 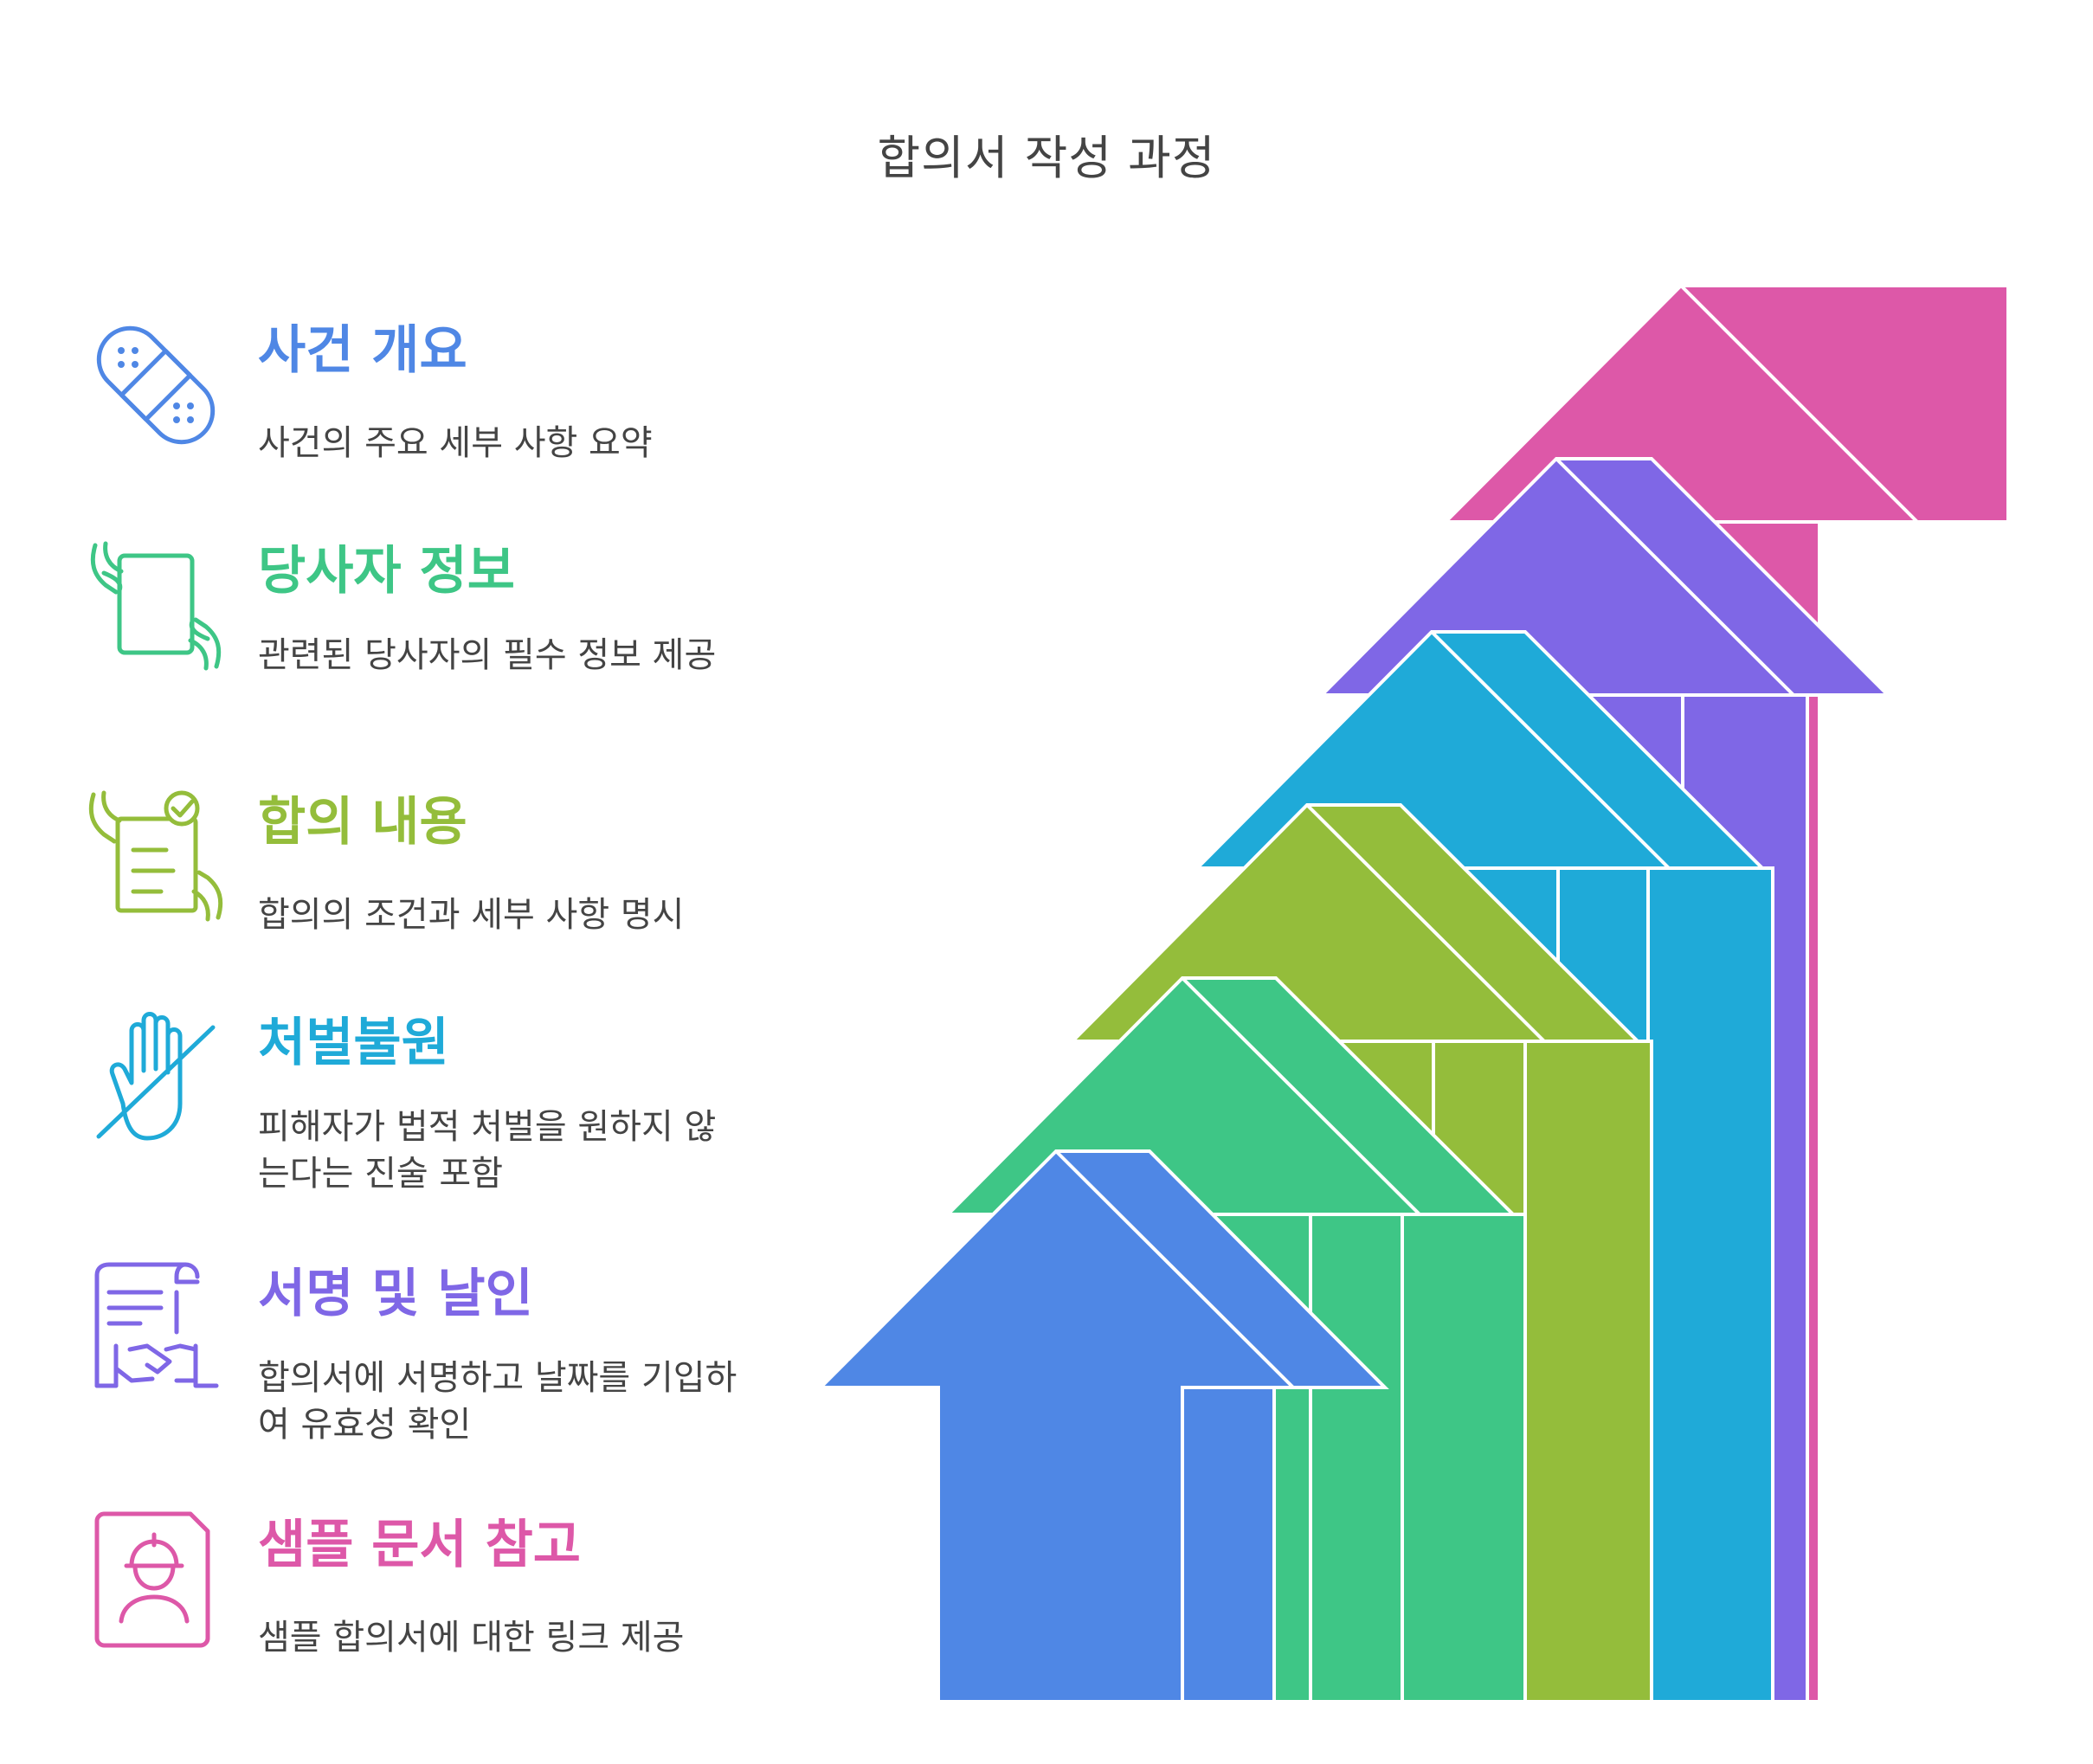 I want to click on page-title: 합의서 작성 과정, so click(x=1046, y=158).